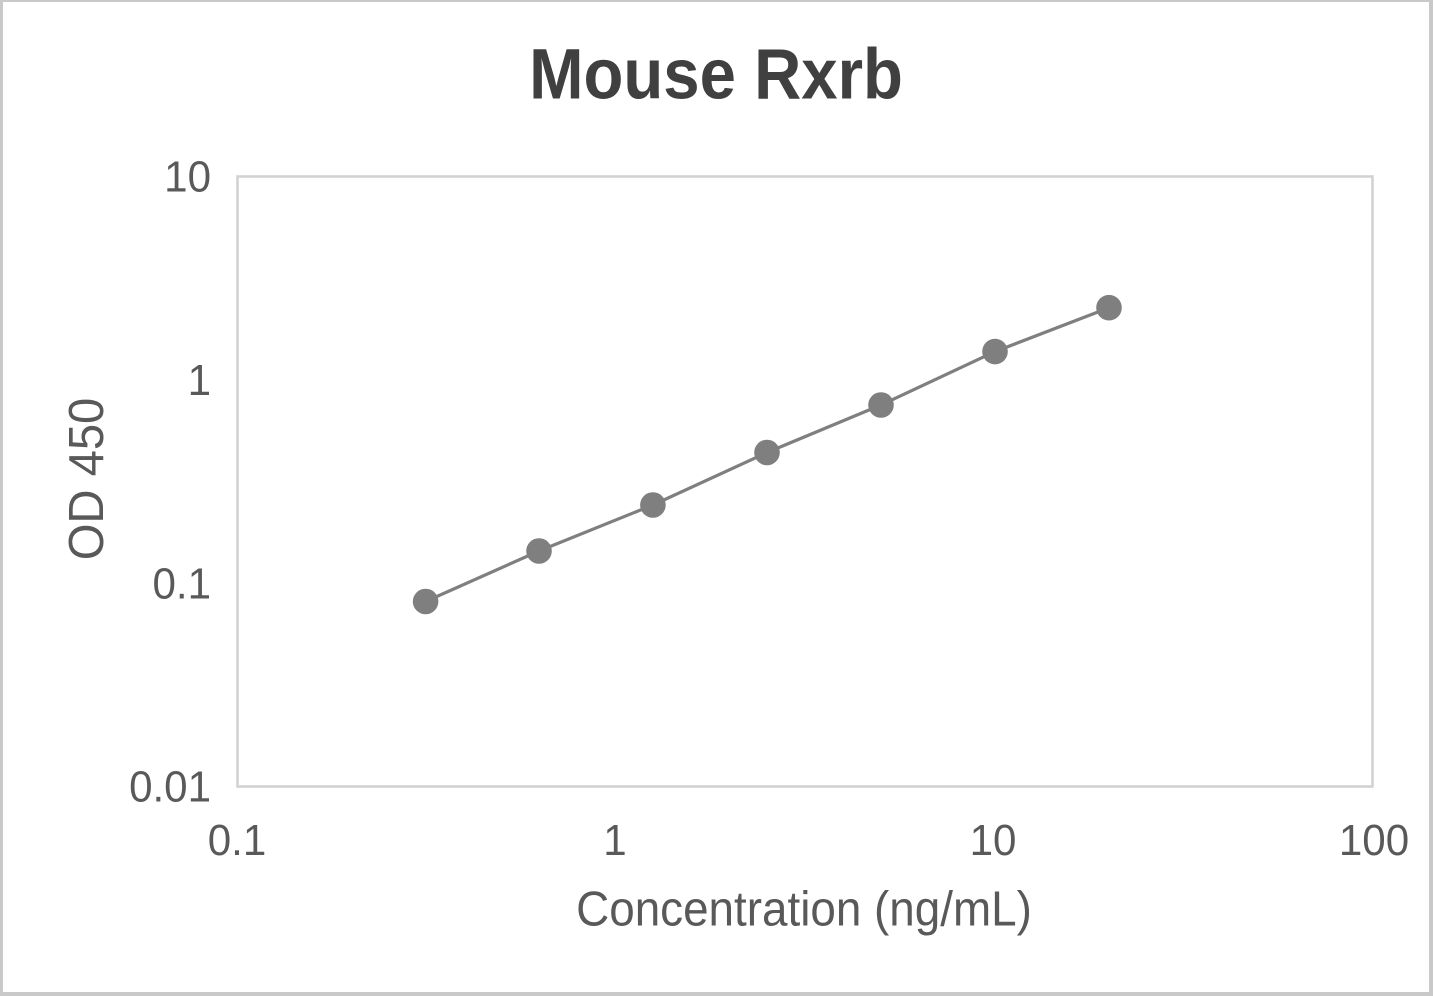 Image resolution: width=1433 pixels, height=996 pixels. Describe the element at coordinates (86, 479) in the screenshot. I see `svg-text: OD 450` at that location.